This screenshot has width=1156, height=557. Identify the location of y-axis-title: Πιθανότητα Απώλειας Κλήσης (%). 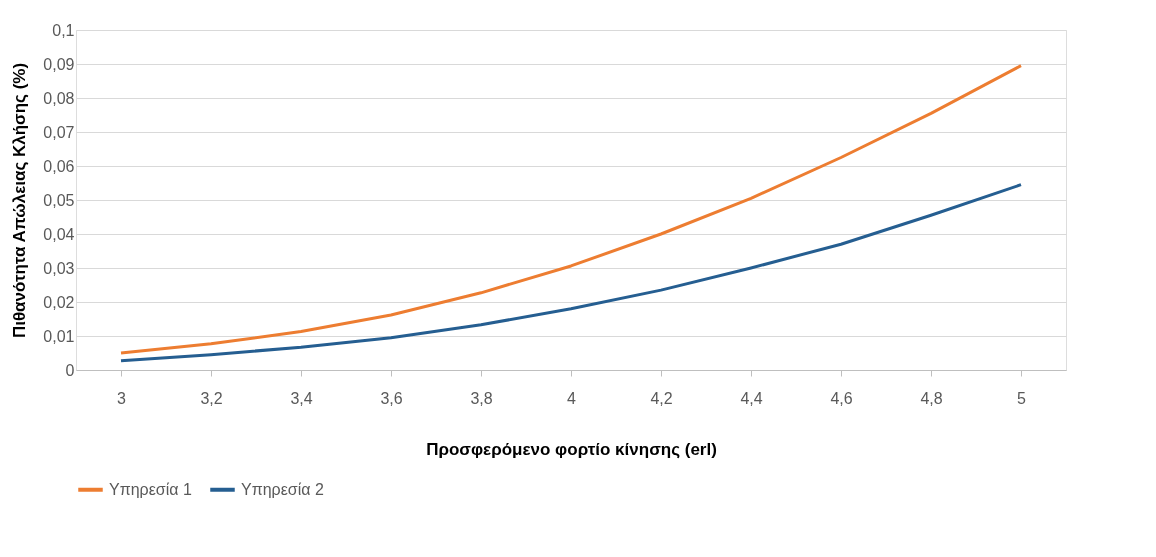
(20, 200).